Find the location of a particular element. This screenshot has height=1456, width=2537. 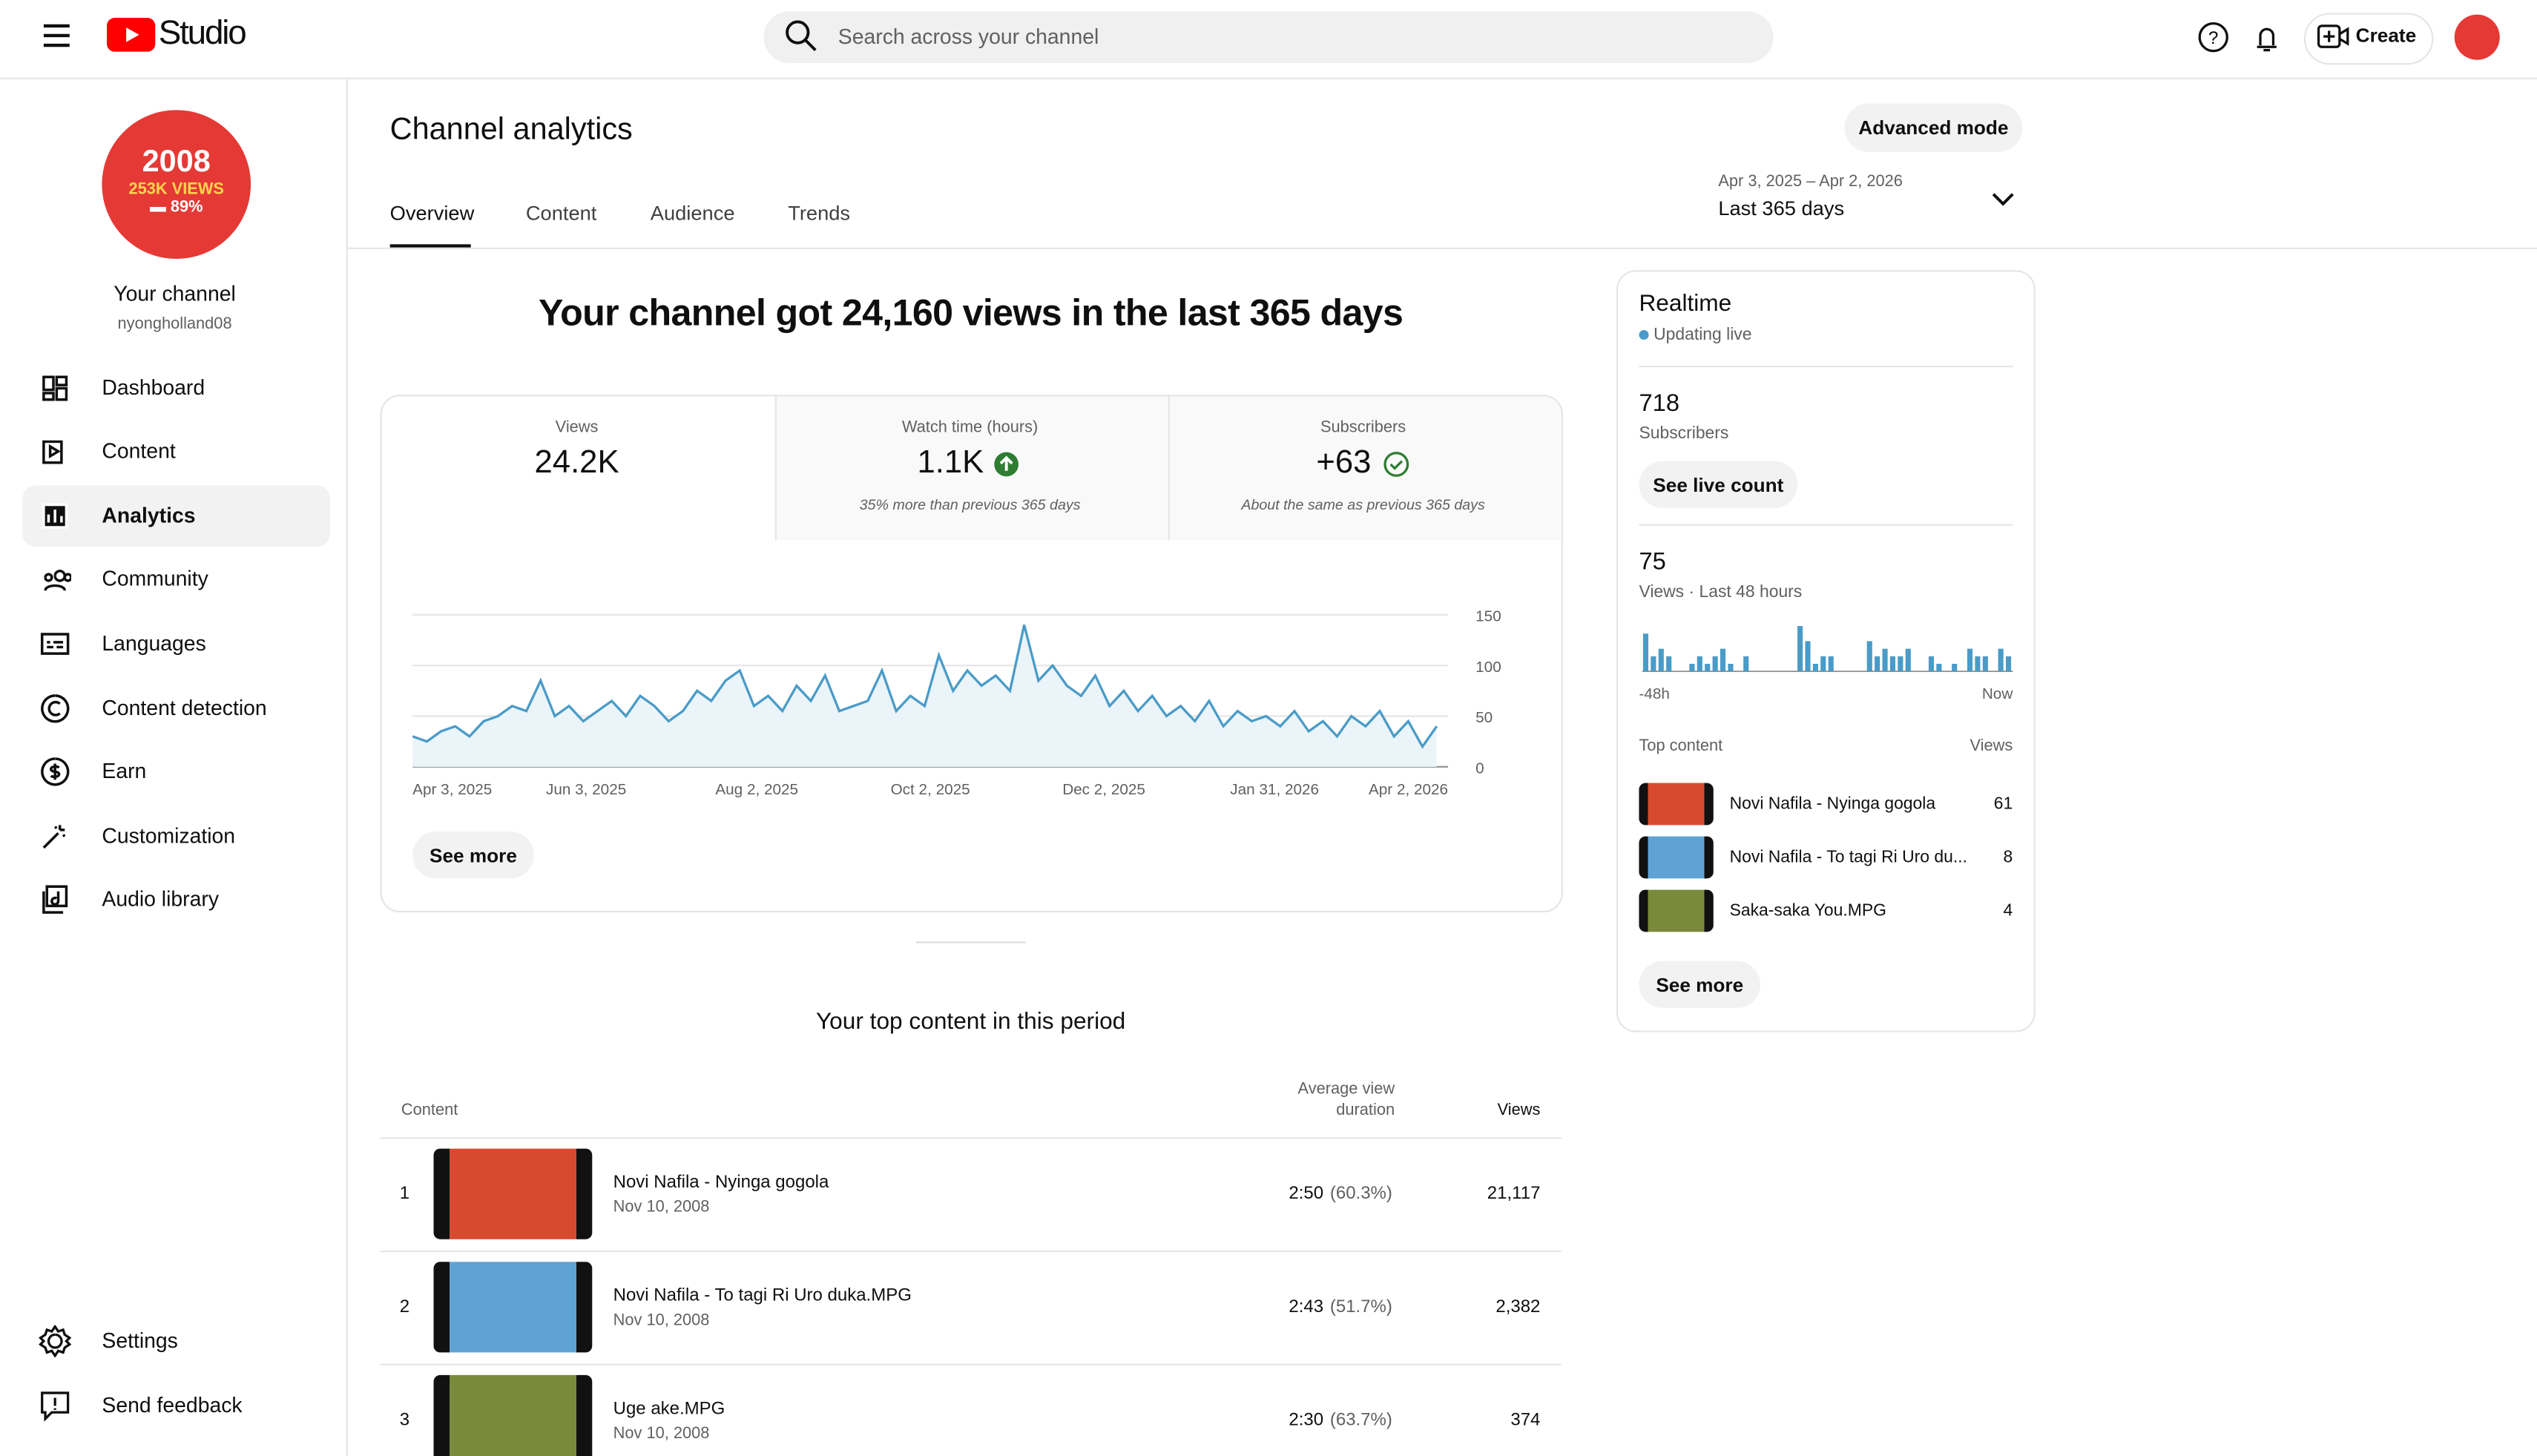

y-tick-label: 150 is located at coordinates (1488, 617).